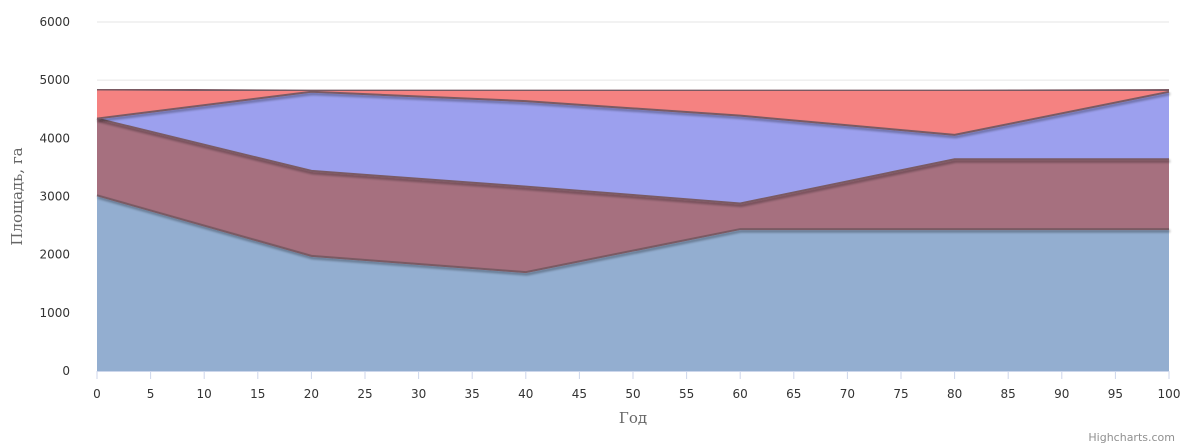  I want to click on y-tick-label-6000: 6000, so click(54, 22).